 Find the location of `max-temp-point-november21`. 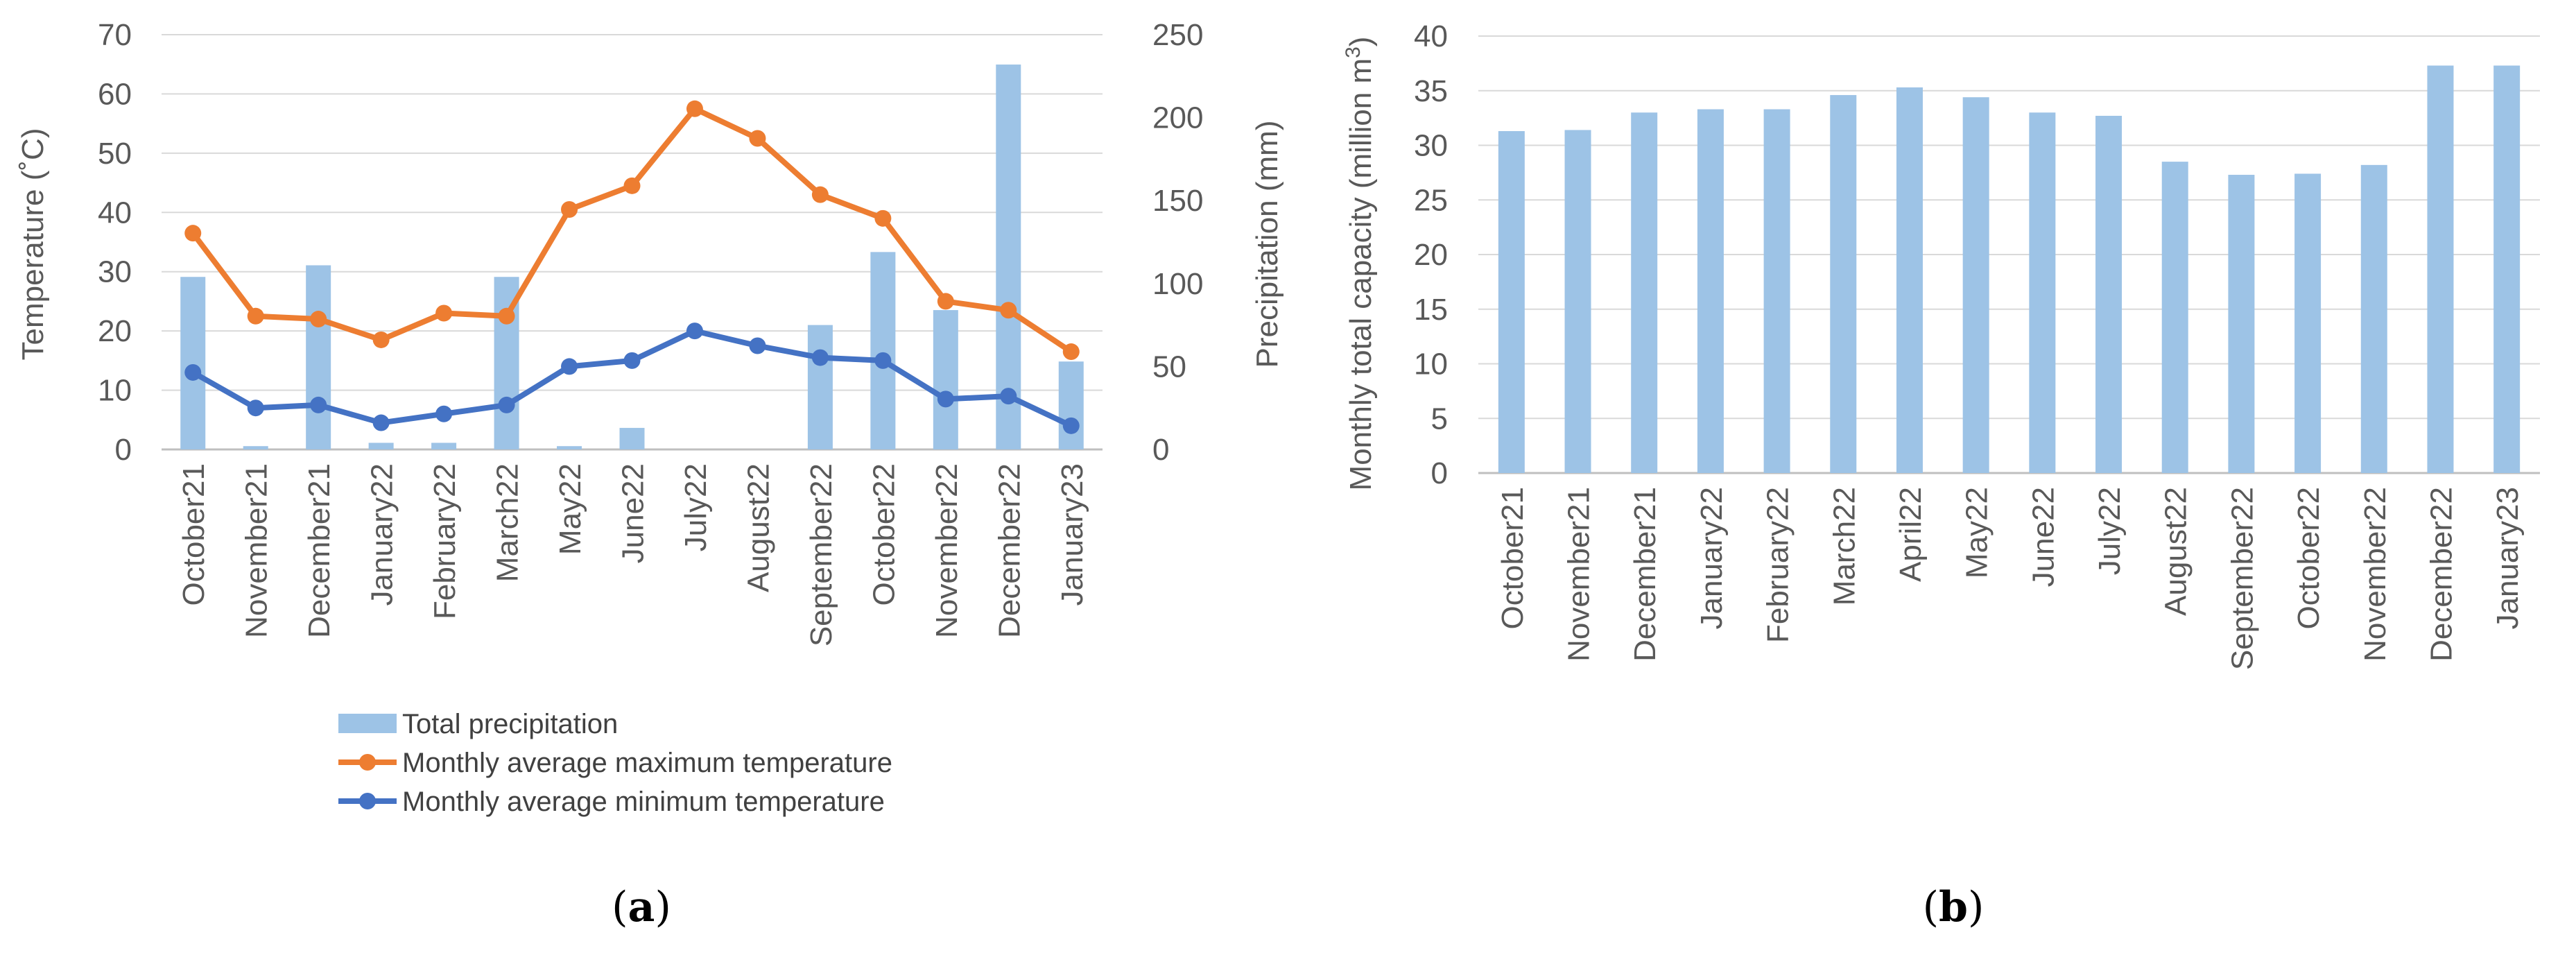

max-temp-point-november21 is located at coordinates (255, 316).